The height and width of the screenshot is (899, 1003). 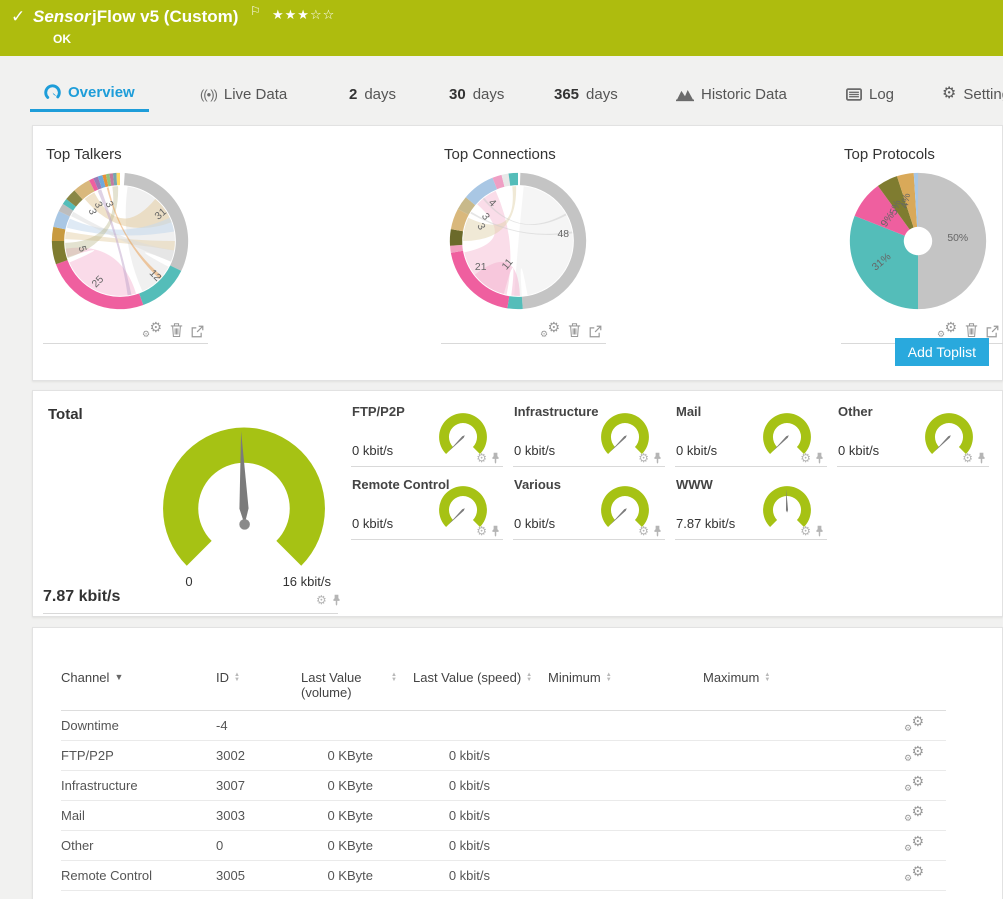 I want to click on add-toplist-button: Add Toplist, so click(x=941, y=352).